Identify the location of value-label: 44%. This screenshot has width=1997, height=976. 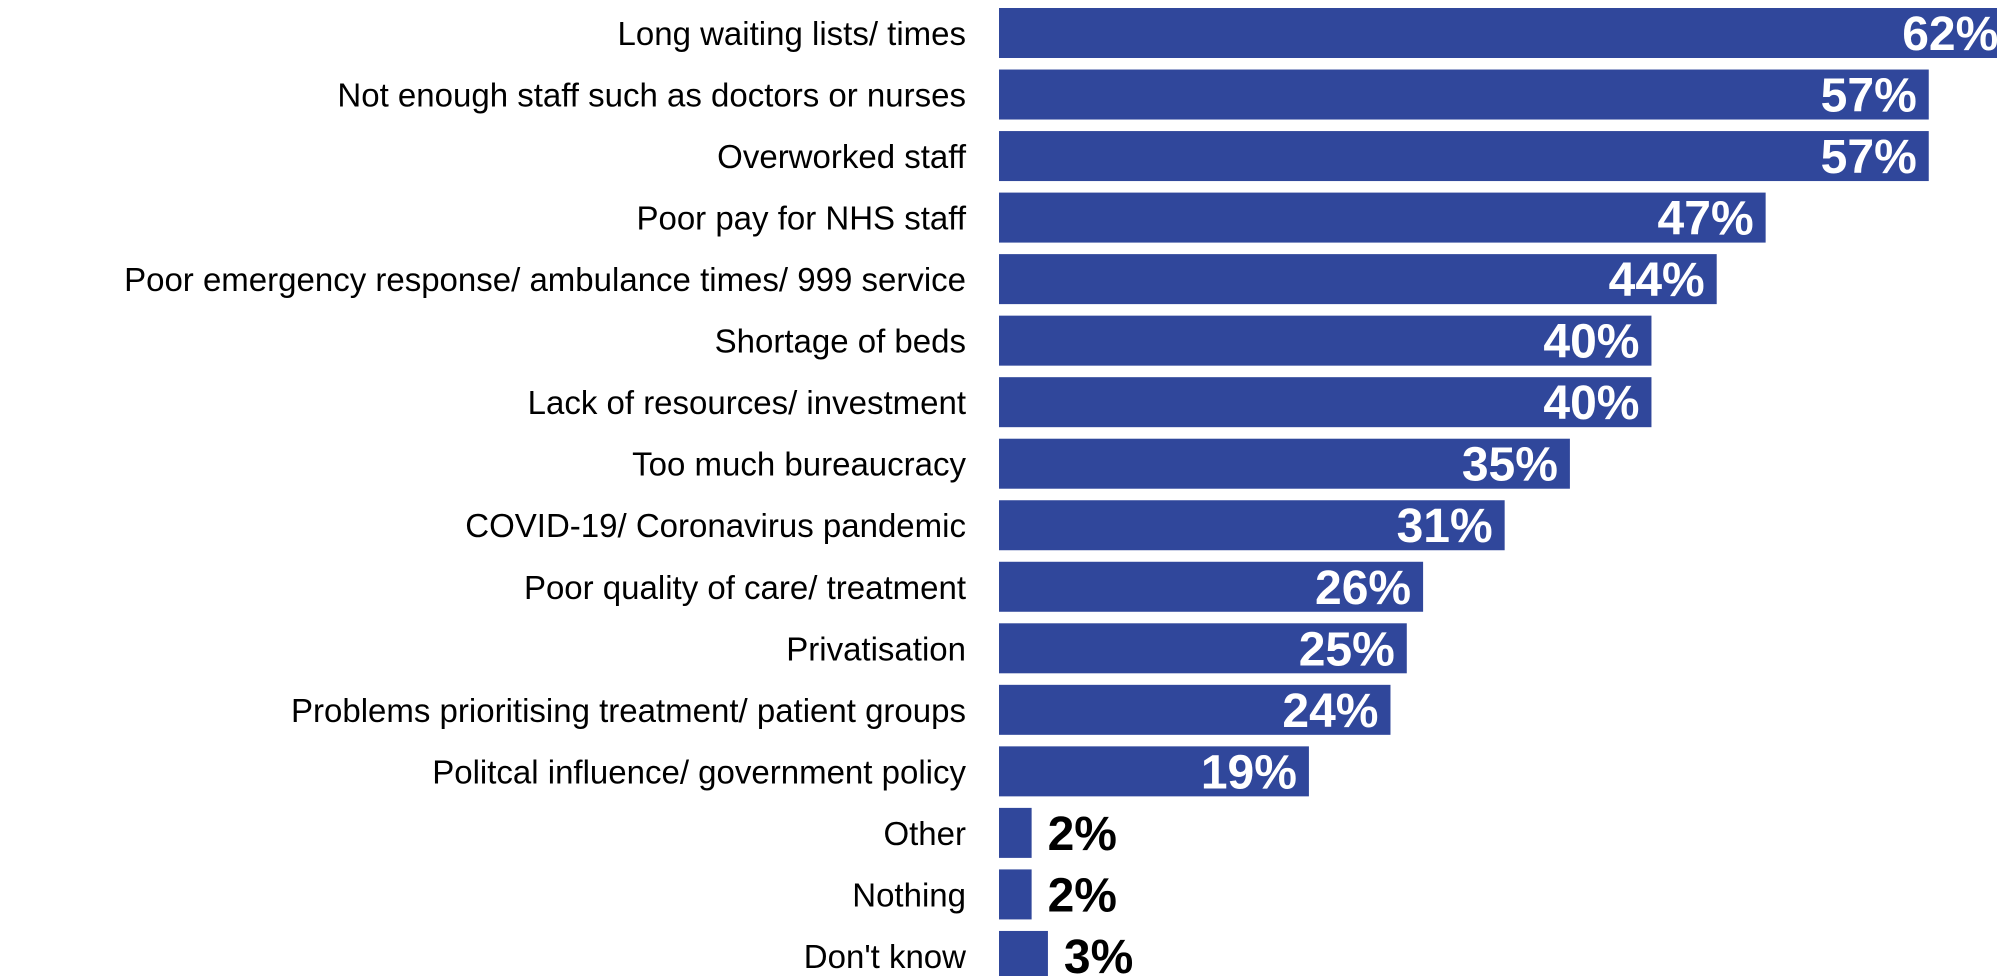
(1657, 280).